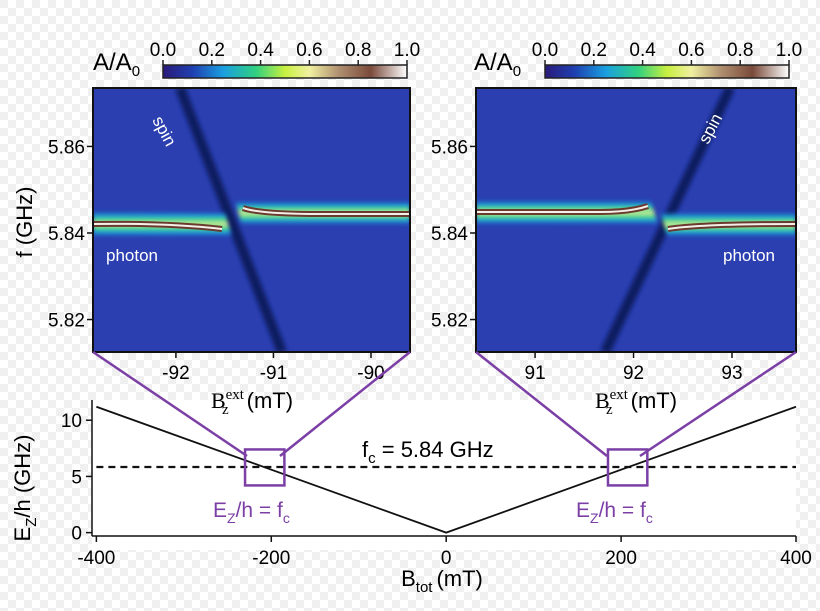 This screenshot has width=820, height=611. What do you see at coordinates (260, 50) in the screenshot?
I see `left-colorbar-tick-label: 0.4` at bounding box center [260, 50].